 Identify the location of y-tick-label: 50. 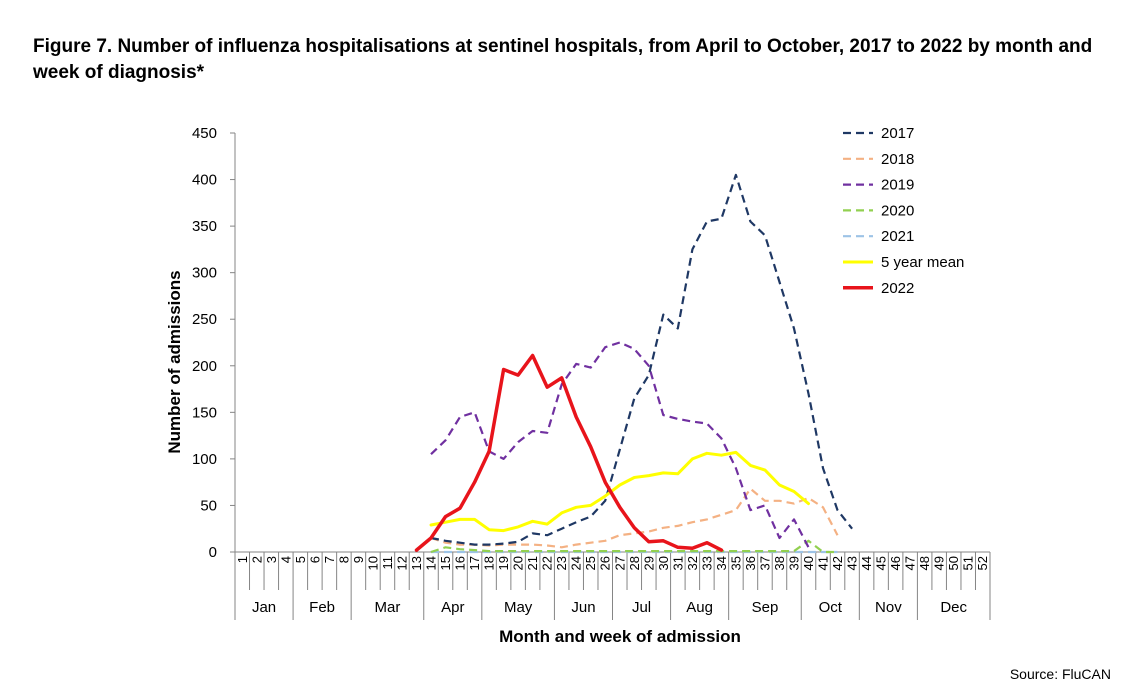
(208, 505).